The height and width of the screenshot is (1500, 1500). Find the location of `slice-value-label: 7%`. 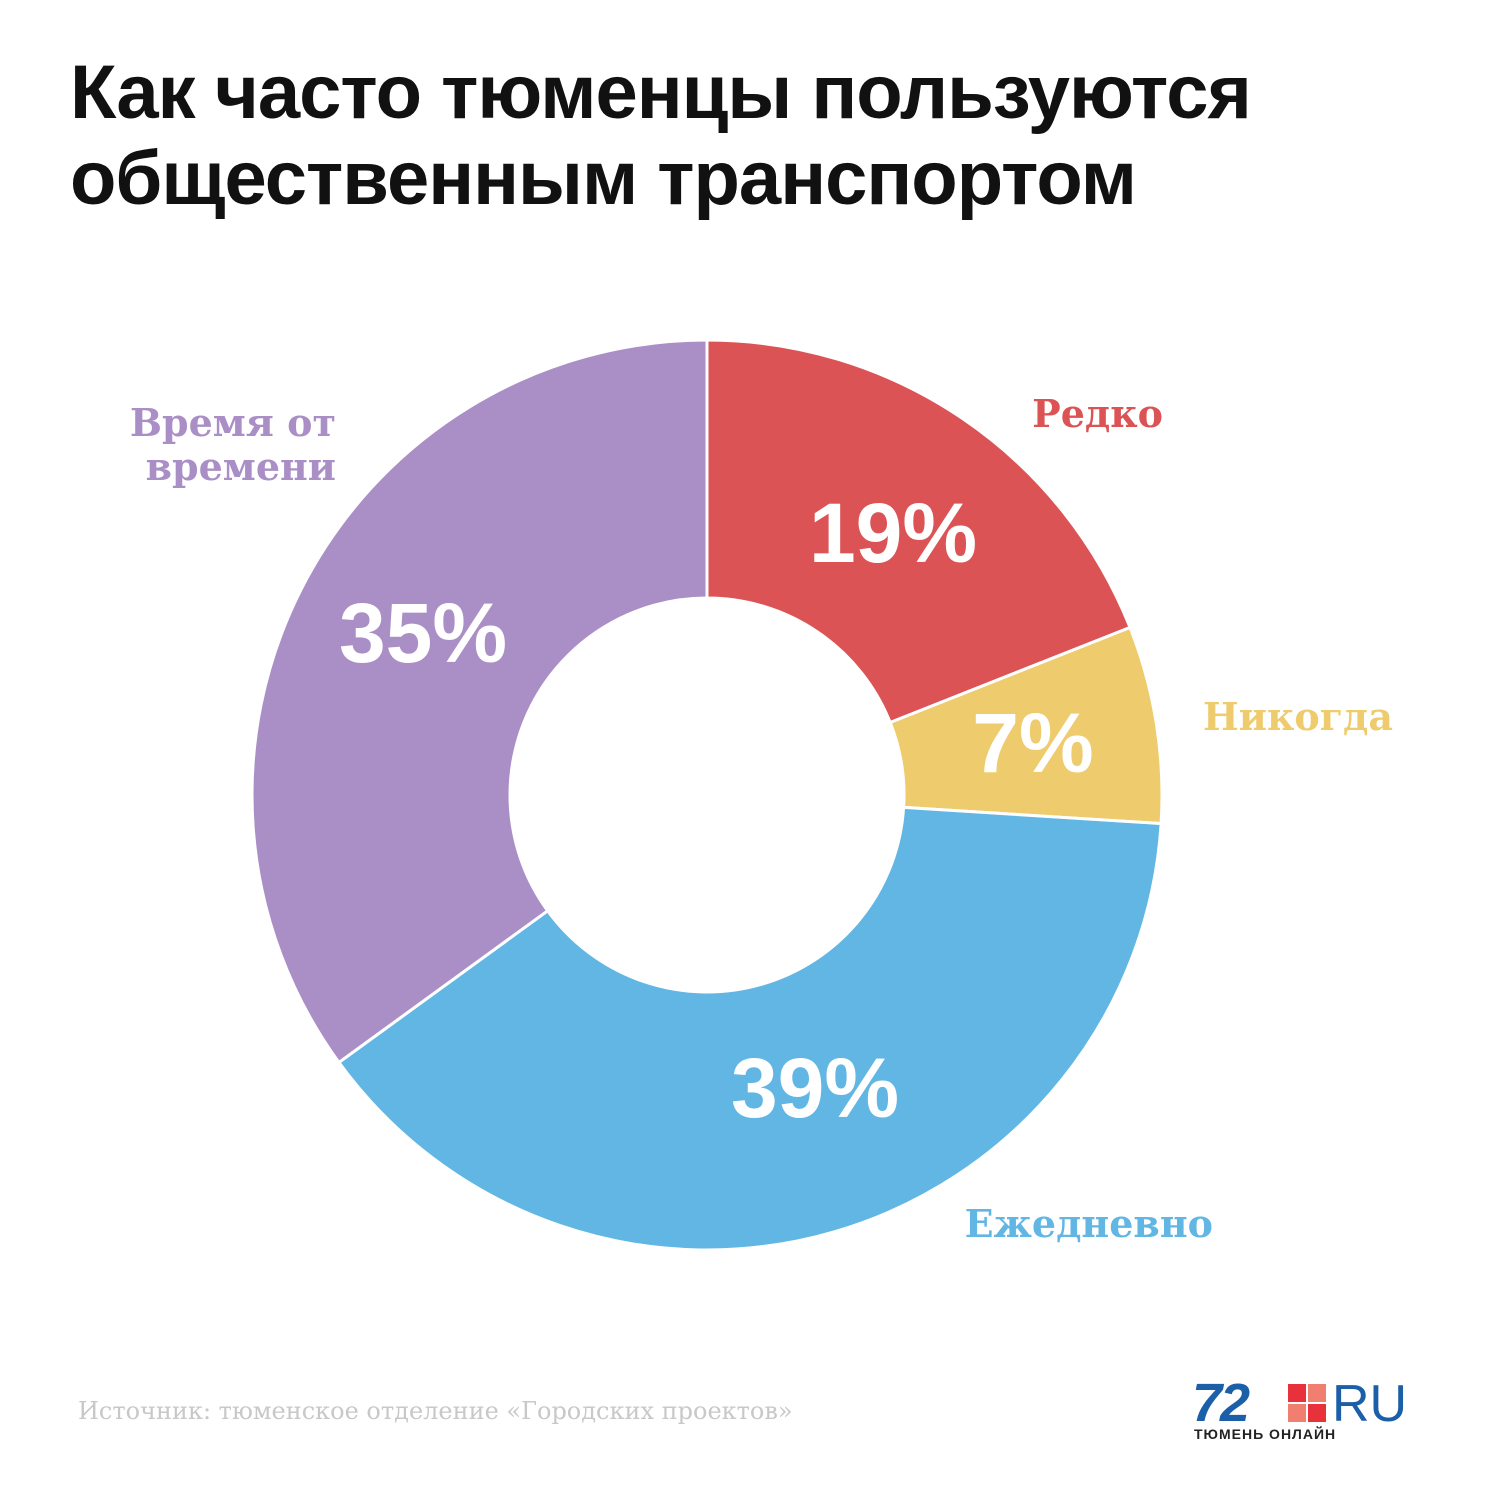

slice-value-label: 7% is located at coordinates (1032, 743).